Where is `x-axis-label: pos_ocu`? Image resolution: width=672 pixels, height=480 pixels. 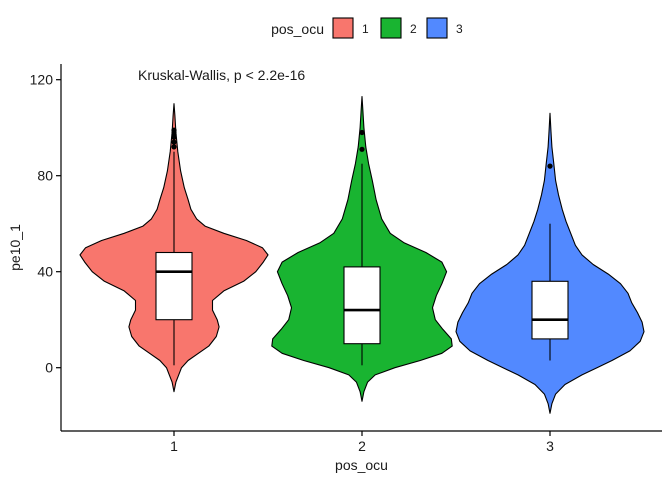 x-axis-label: pos_ocu is located at coordinates (361, 465).